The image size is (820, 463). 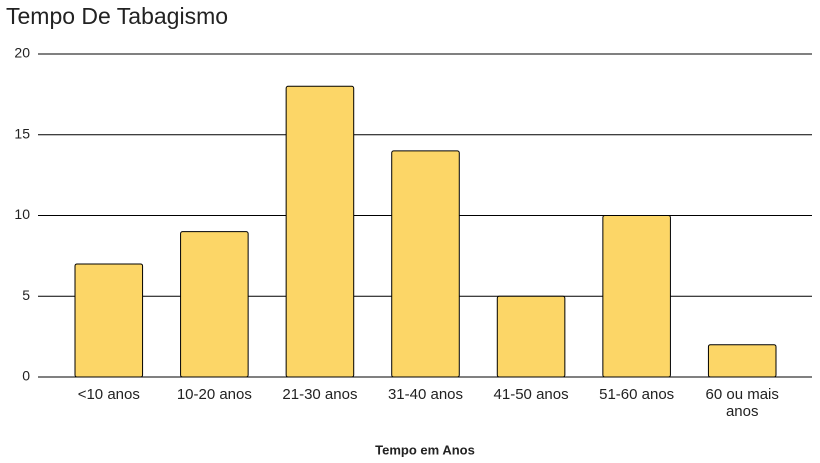 I want to click on y-tick-label: 5, so click(x=26, y=295).